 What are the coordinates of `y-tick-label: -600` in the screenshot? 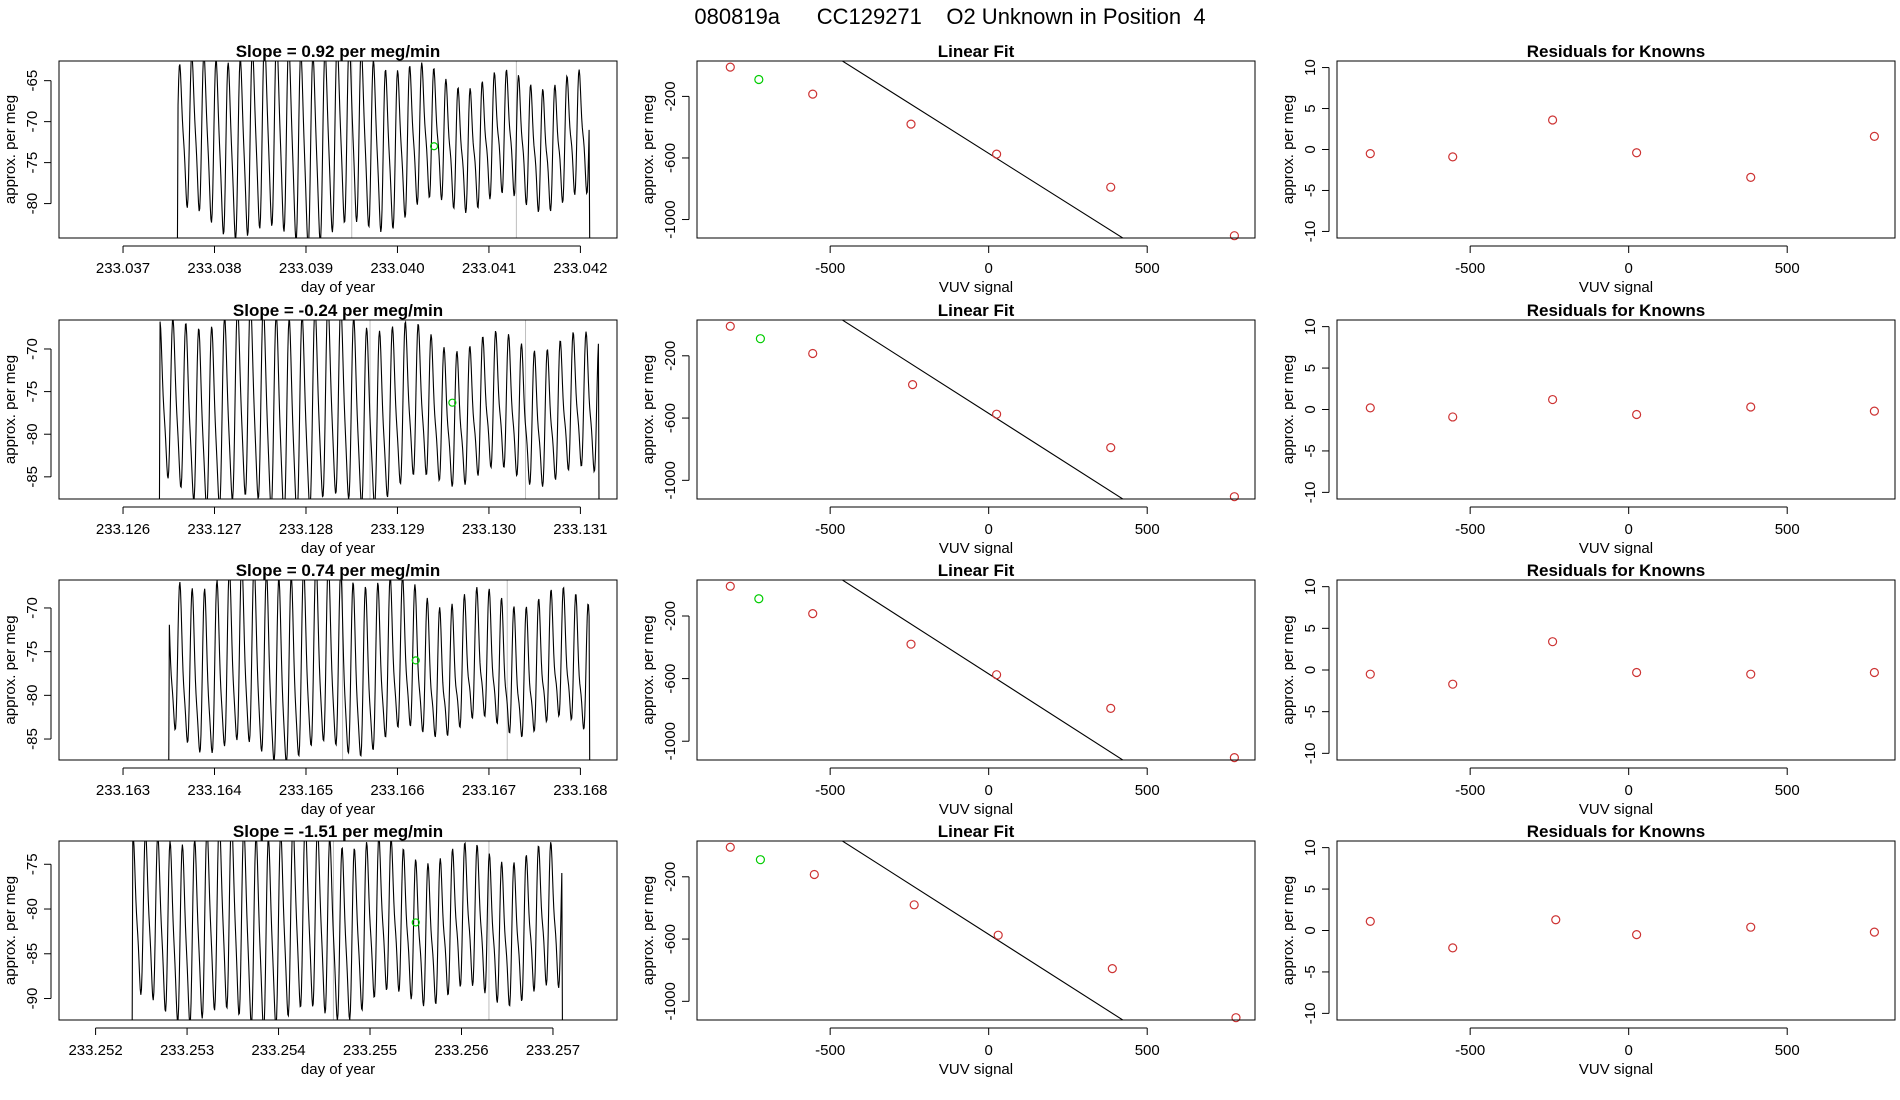 It's located at (670, 679).